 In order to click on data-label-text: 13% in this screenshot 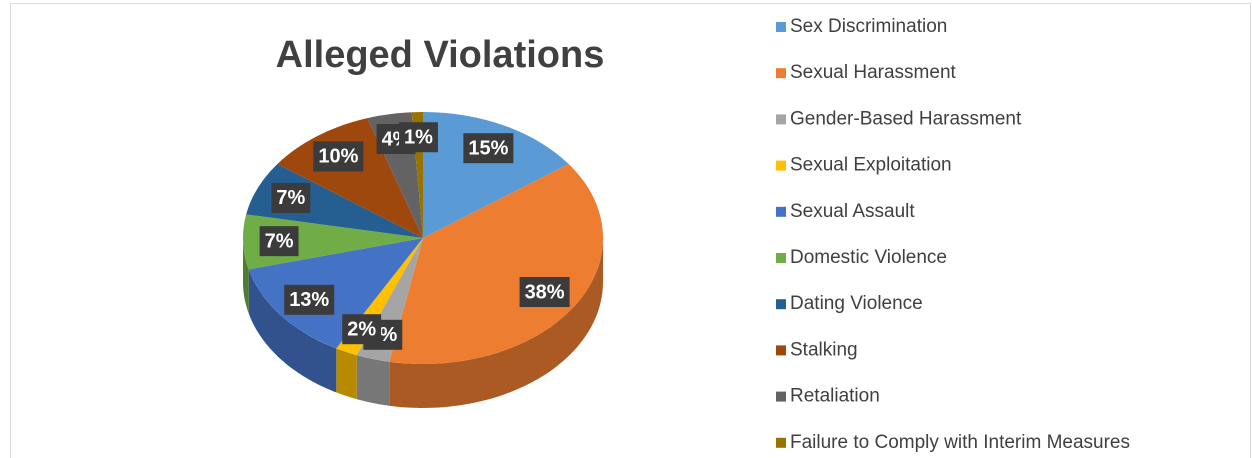, I will do `click(309, 300)`.